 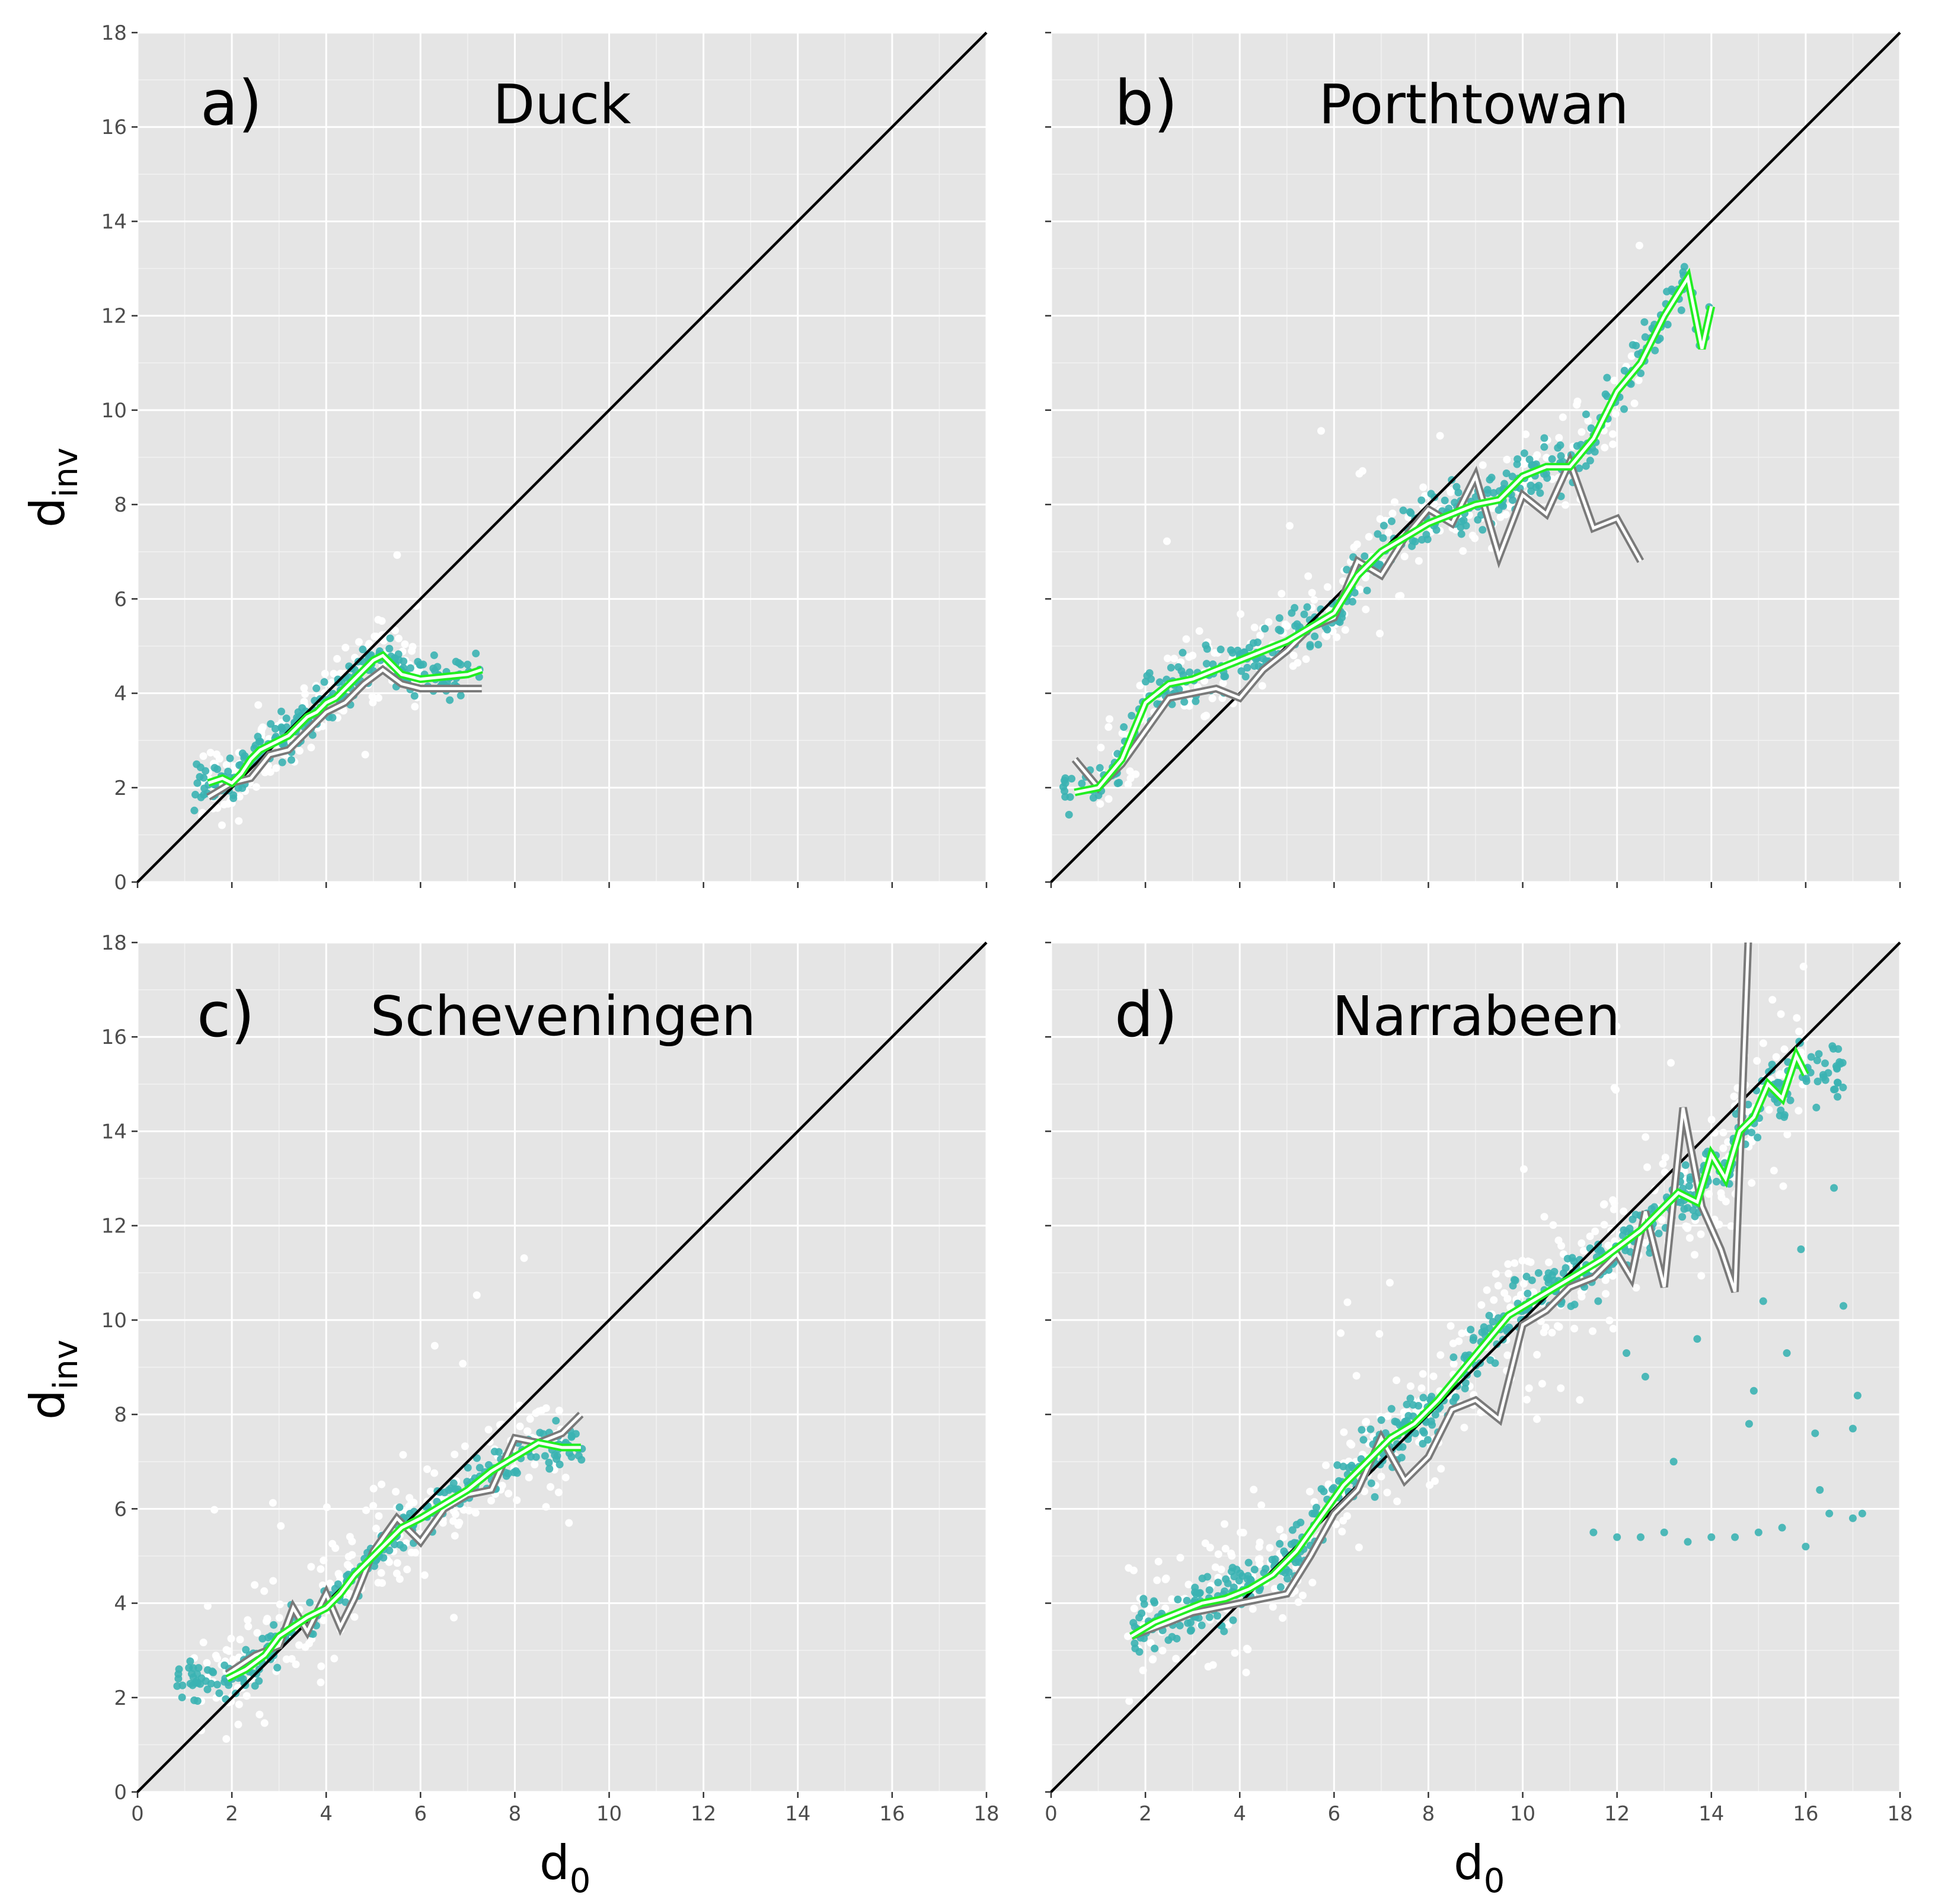 I want to click on x-axis-label-right: d0, so click(x=1479, y=1868).